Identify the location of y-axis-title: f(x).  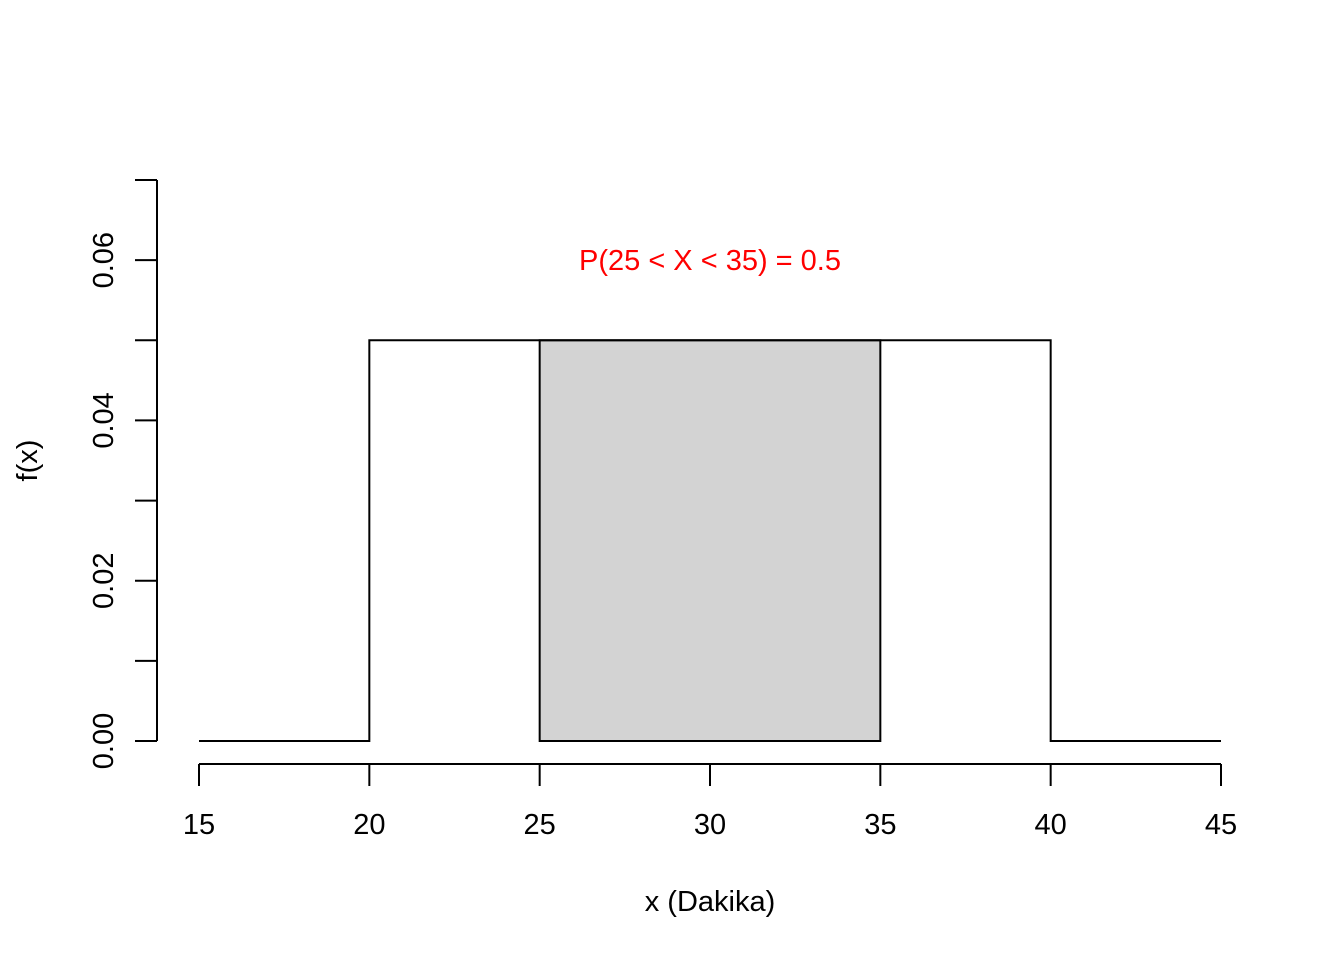
(28, 461).